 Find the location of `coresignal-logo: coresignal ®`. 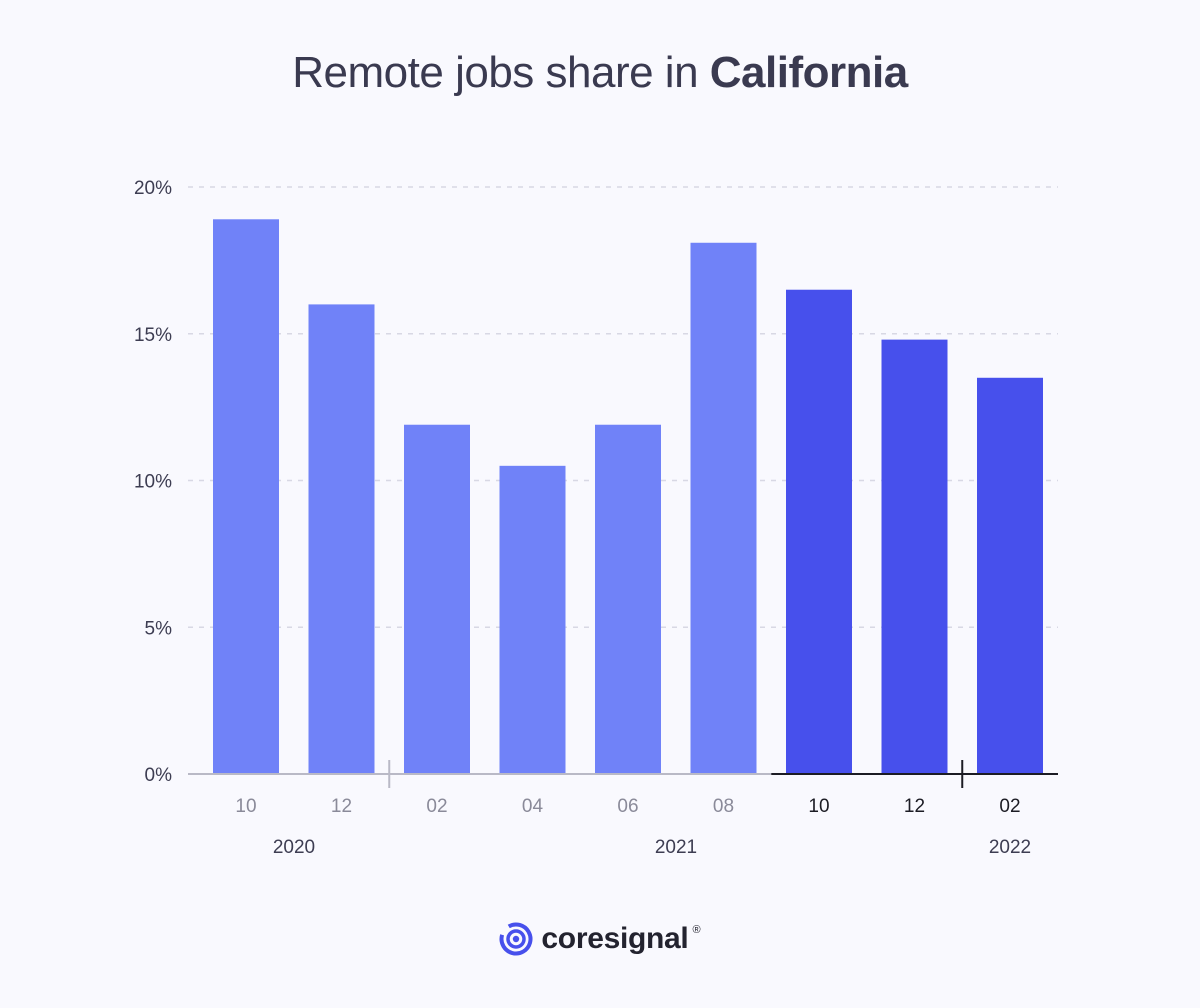

coresignal-logo: coresignal ® is located at coordinates (600, 939).